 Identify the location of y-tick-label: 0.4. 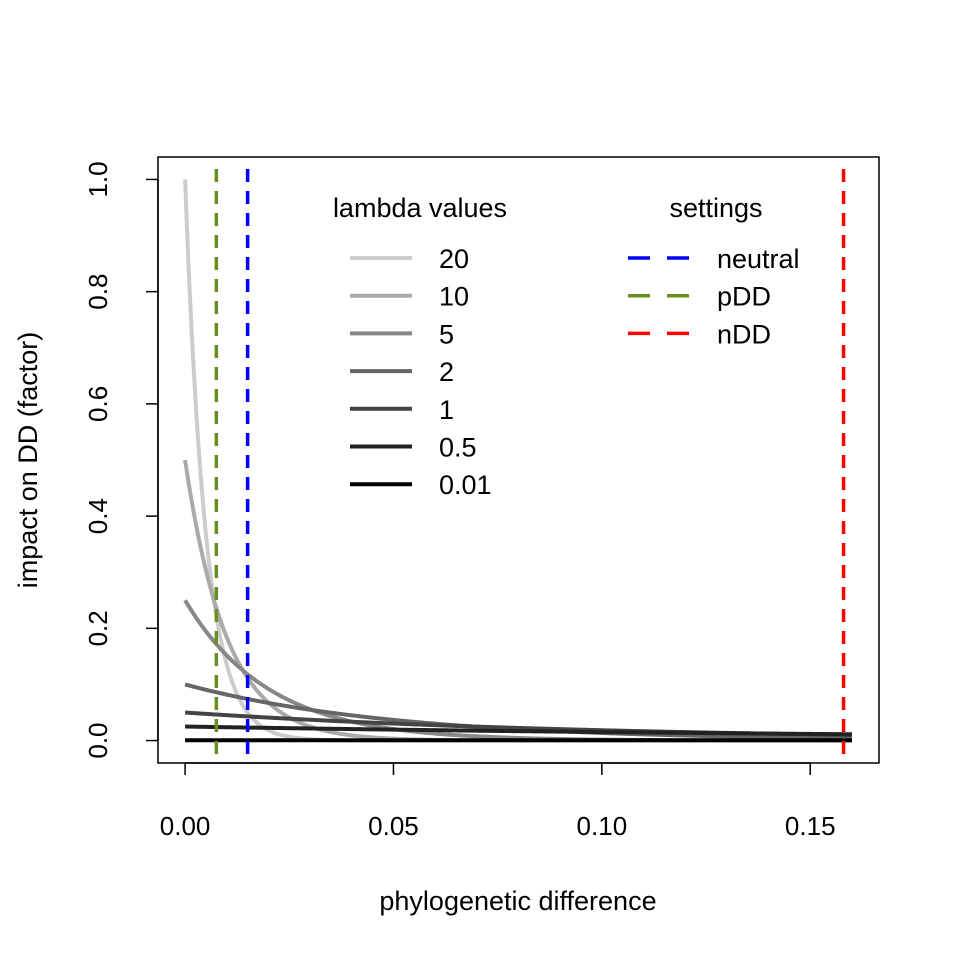
(98, 516).